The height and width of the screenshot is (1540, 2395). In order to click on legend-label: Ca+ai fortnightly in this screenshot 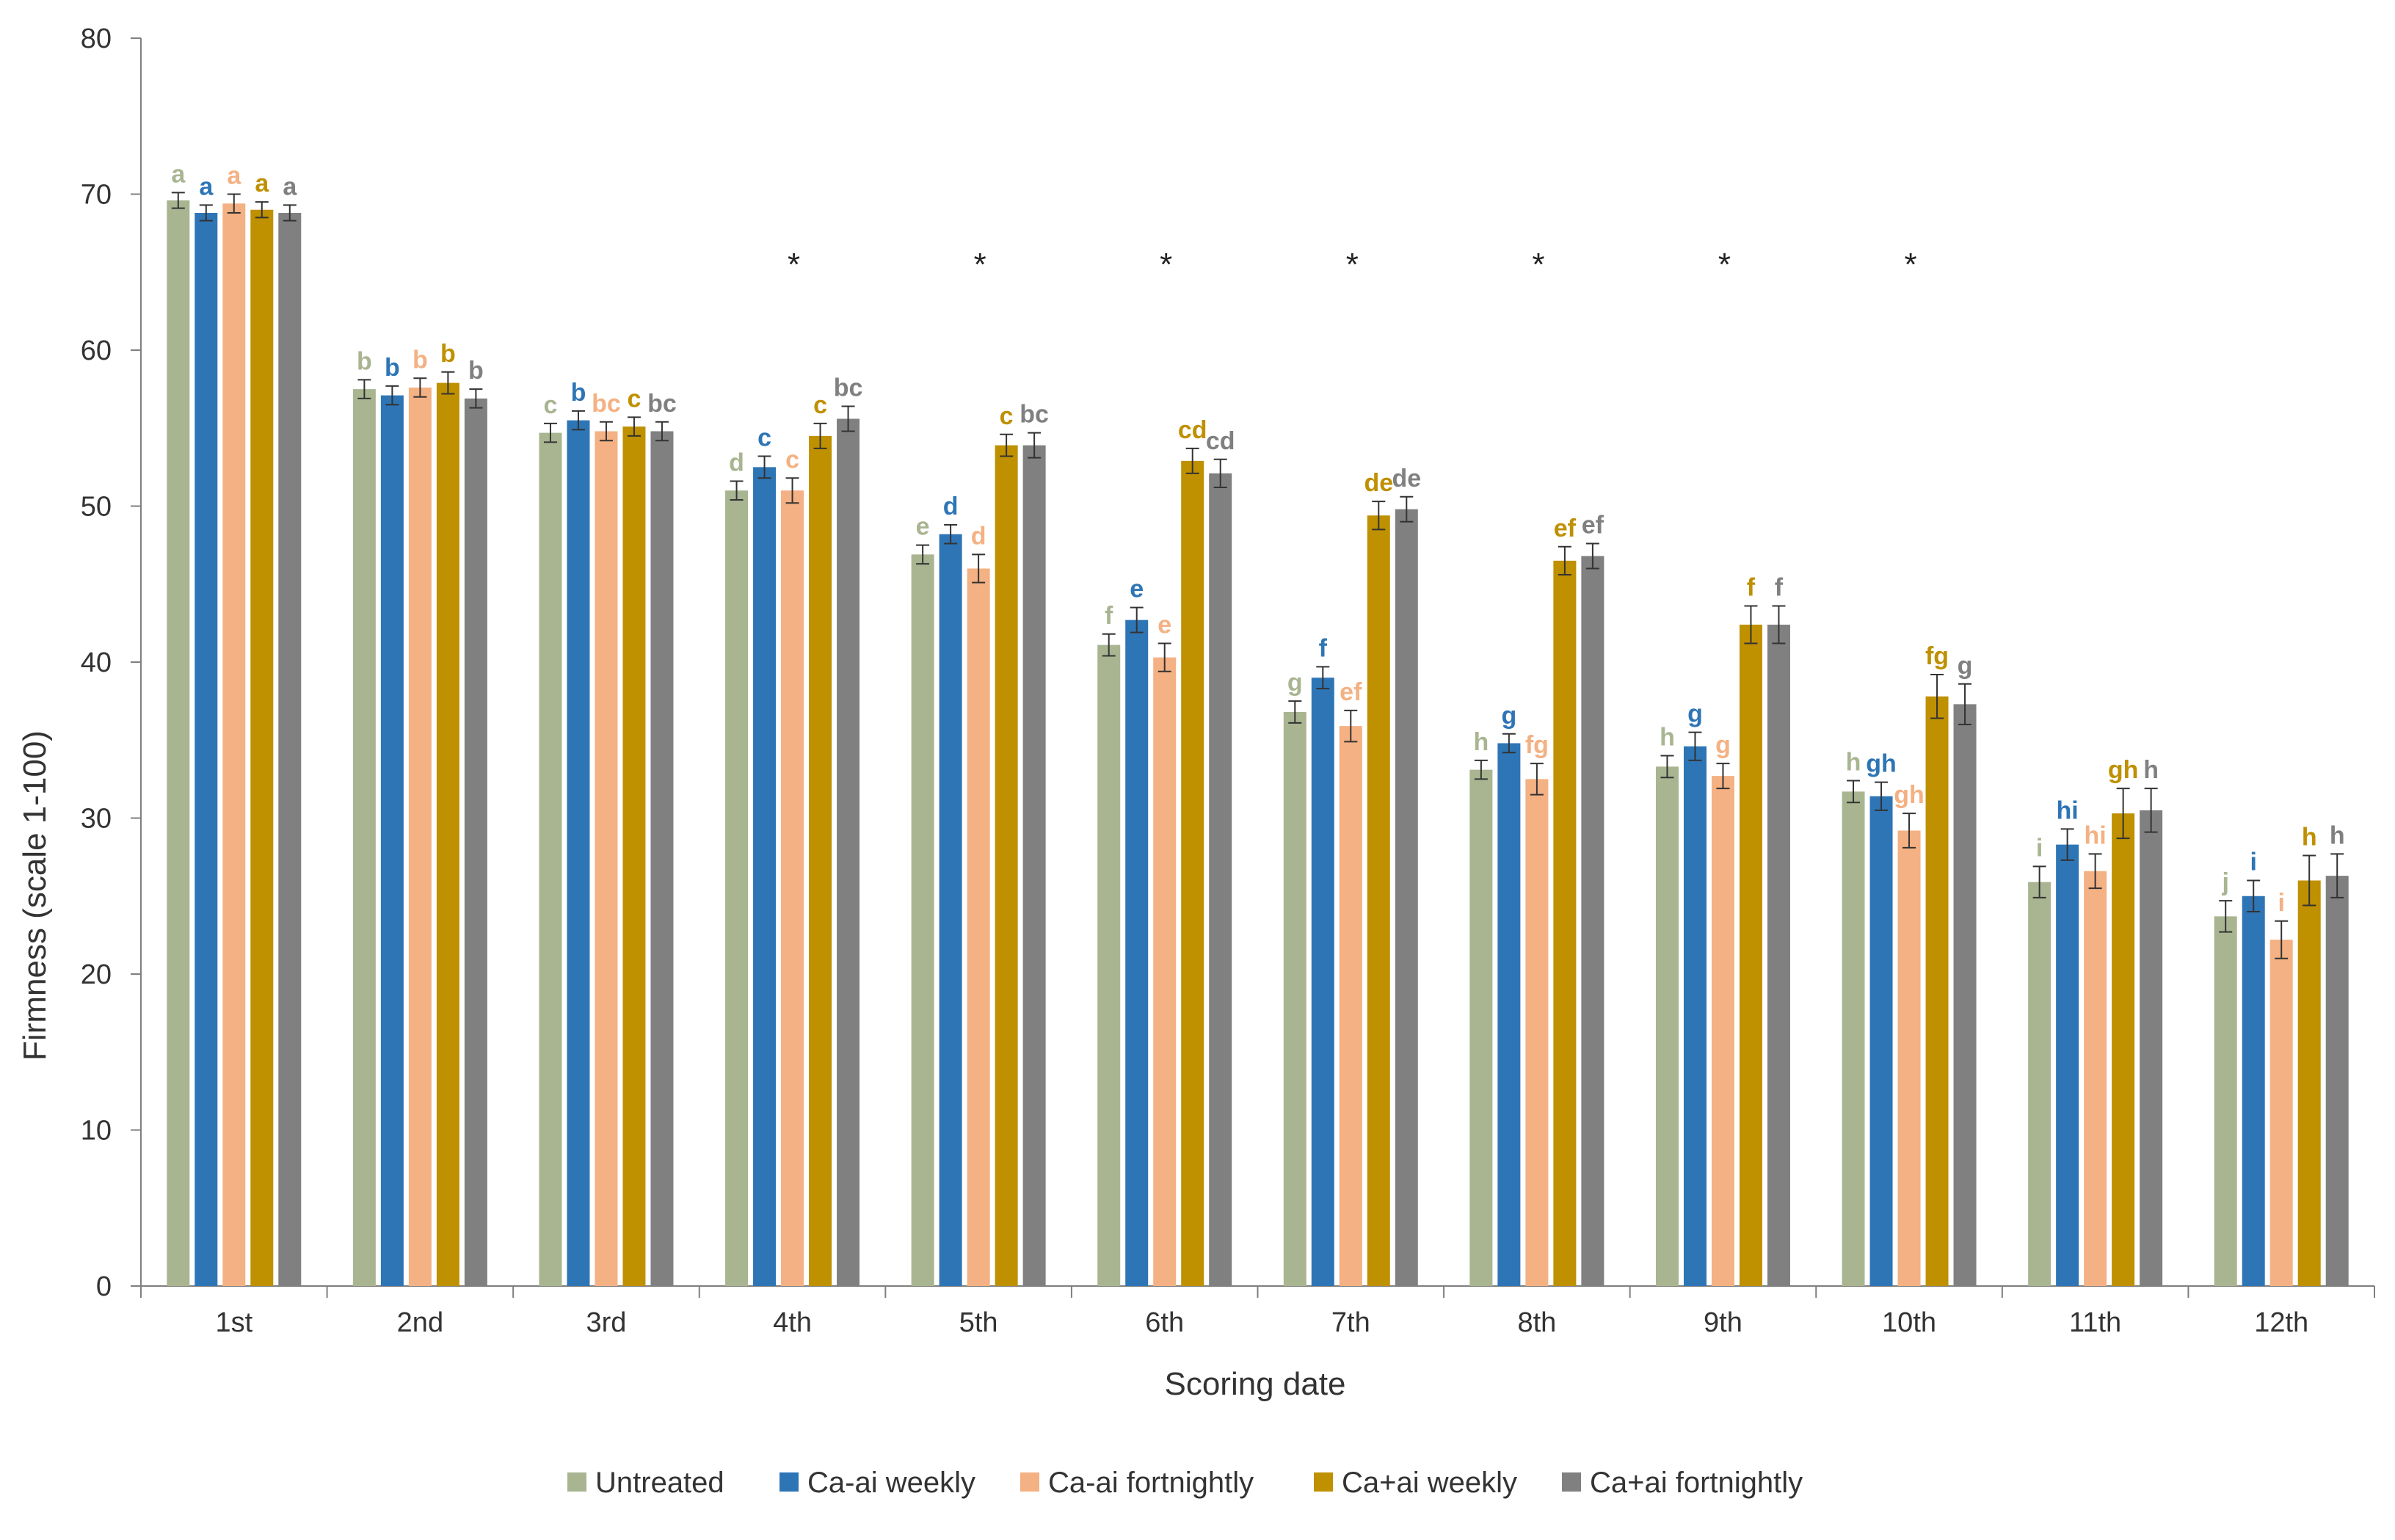, I will do `click(1696, 1483)`.